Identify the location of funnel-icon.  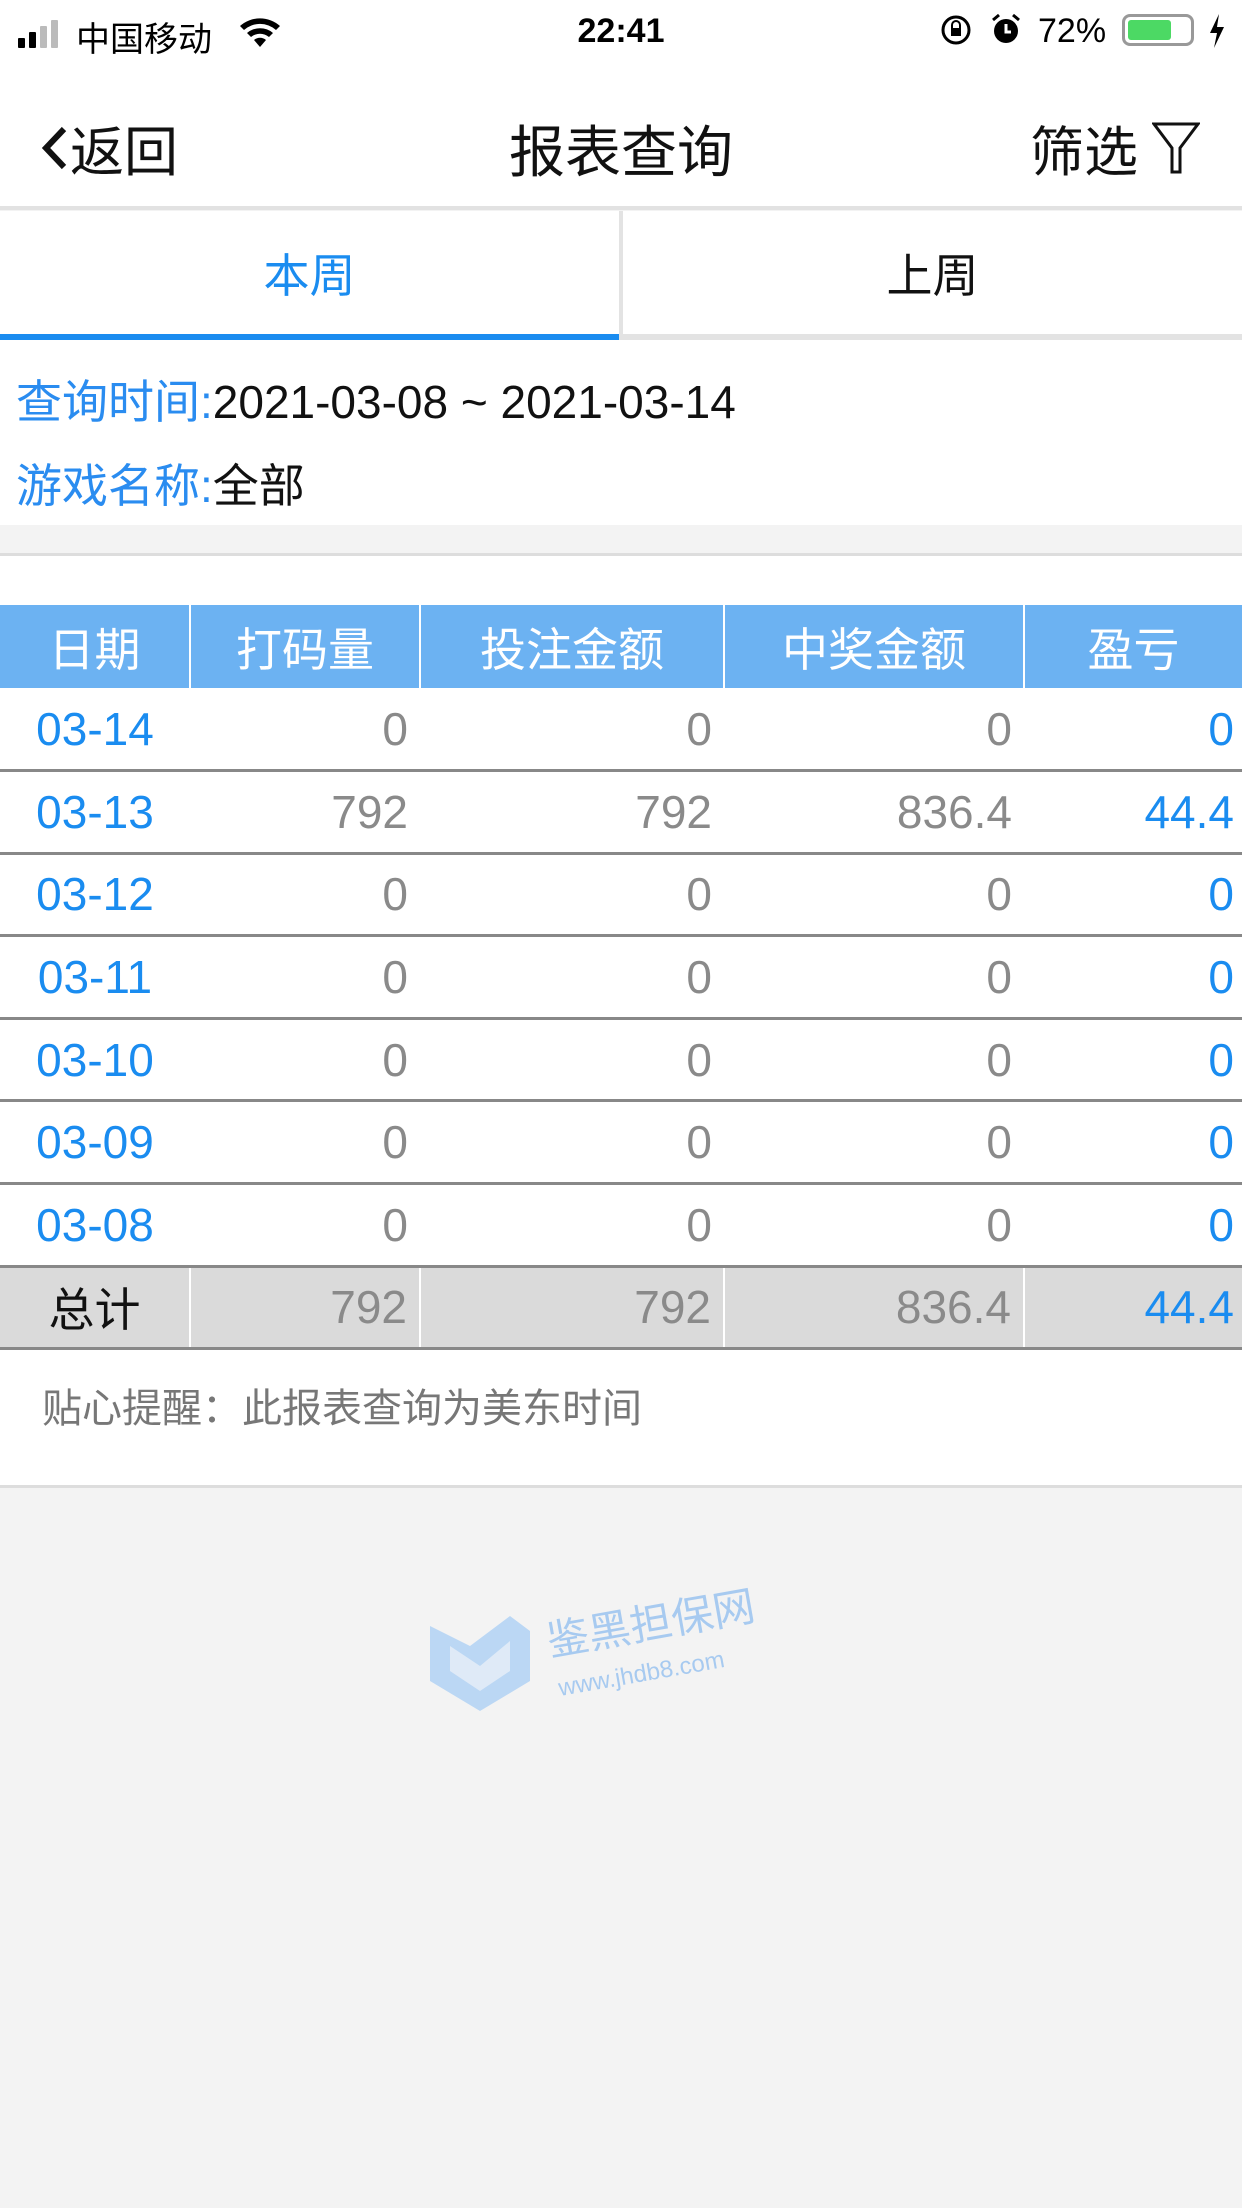
(1176, 147).